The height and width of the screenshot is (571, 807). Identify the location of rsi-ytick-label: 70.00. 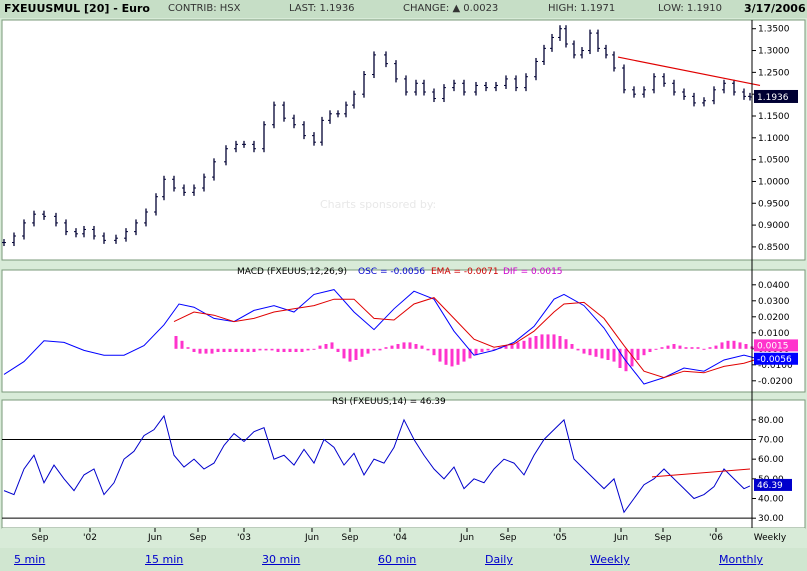
(771, 441).